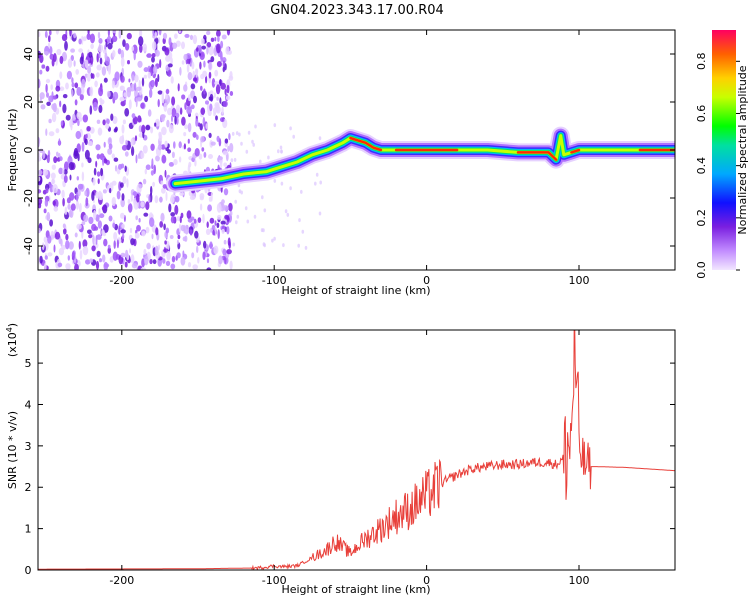  Describe the element at coordinates (701, 114) in the screenshot. I see `colorbar-tick-label: 0.6` at that location.